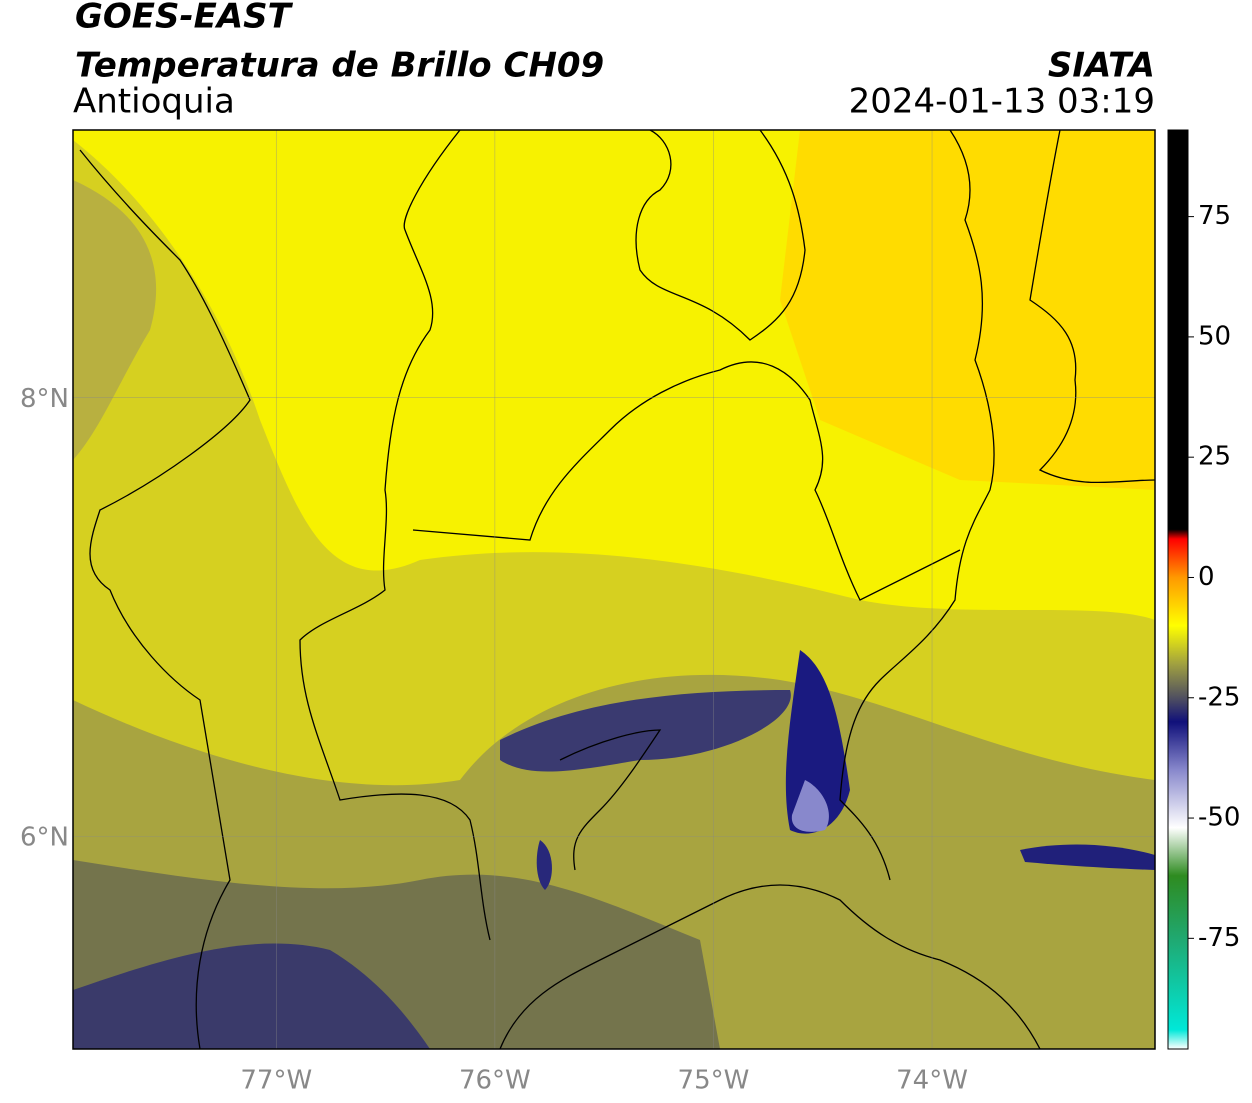  Describe the element at coordinates (1206, 577) in the screenshot. I see `colorbar-tick-label: 0` at that location.